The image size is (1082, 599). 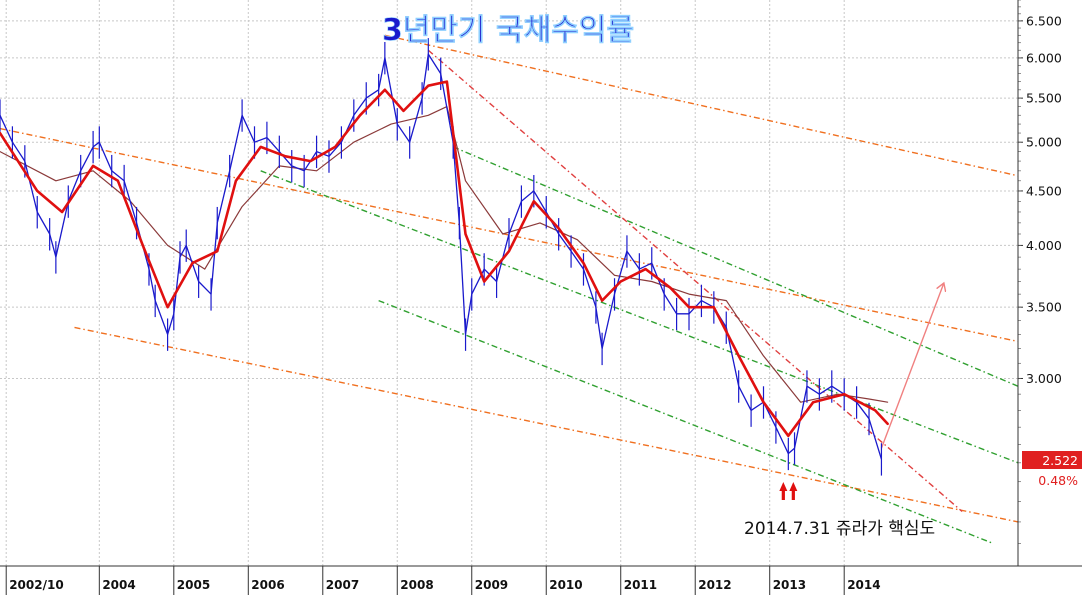 I want to click on x-tick-label: 2006, so click(x=267, y=585).